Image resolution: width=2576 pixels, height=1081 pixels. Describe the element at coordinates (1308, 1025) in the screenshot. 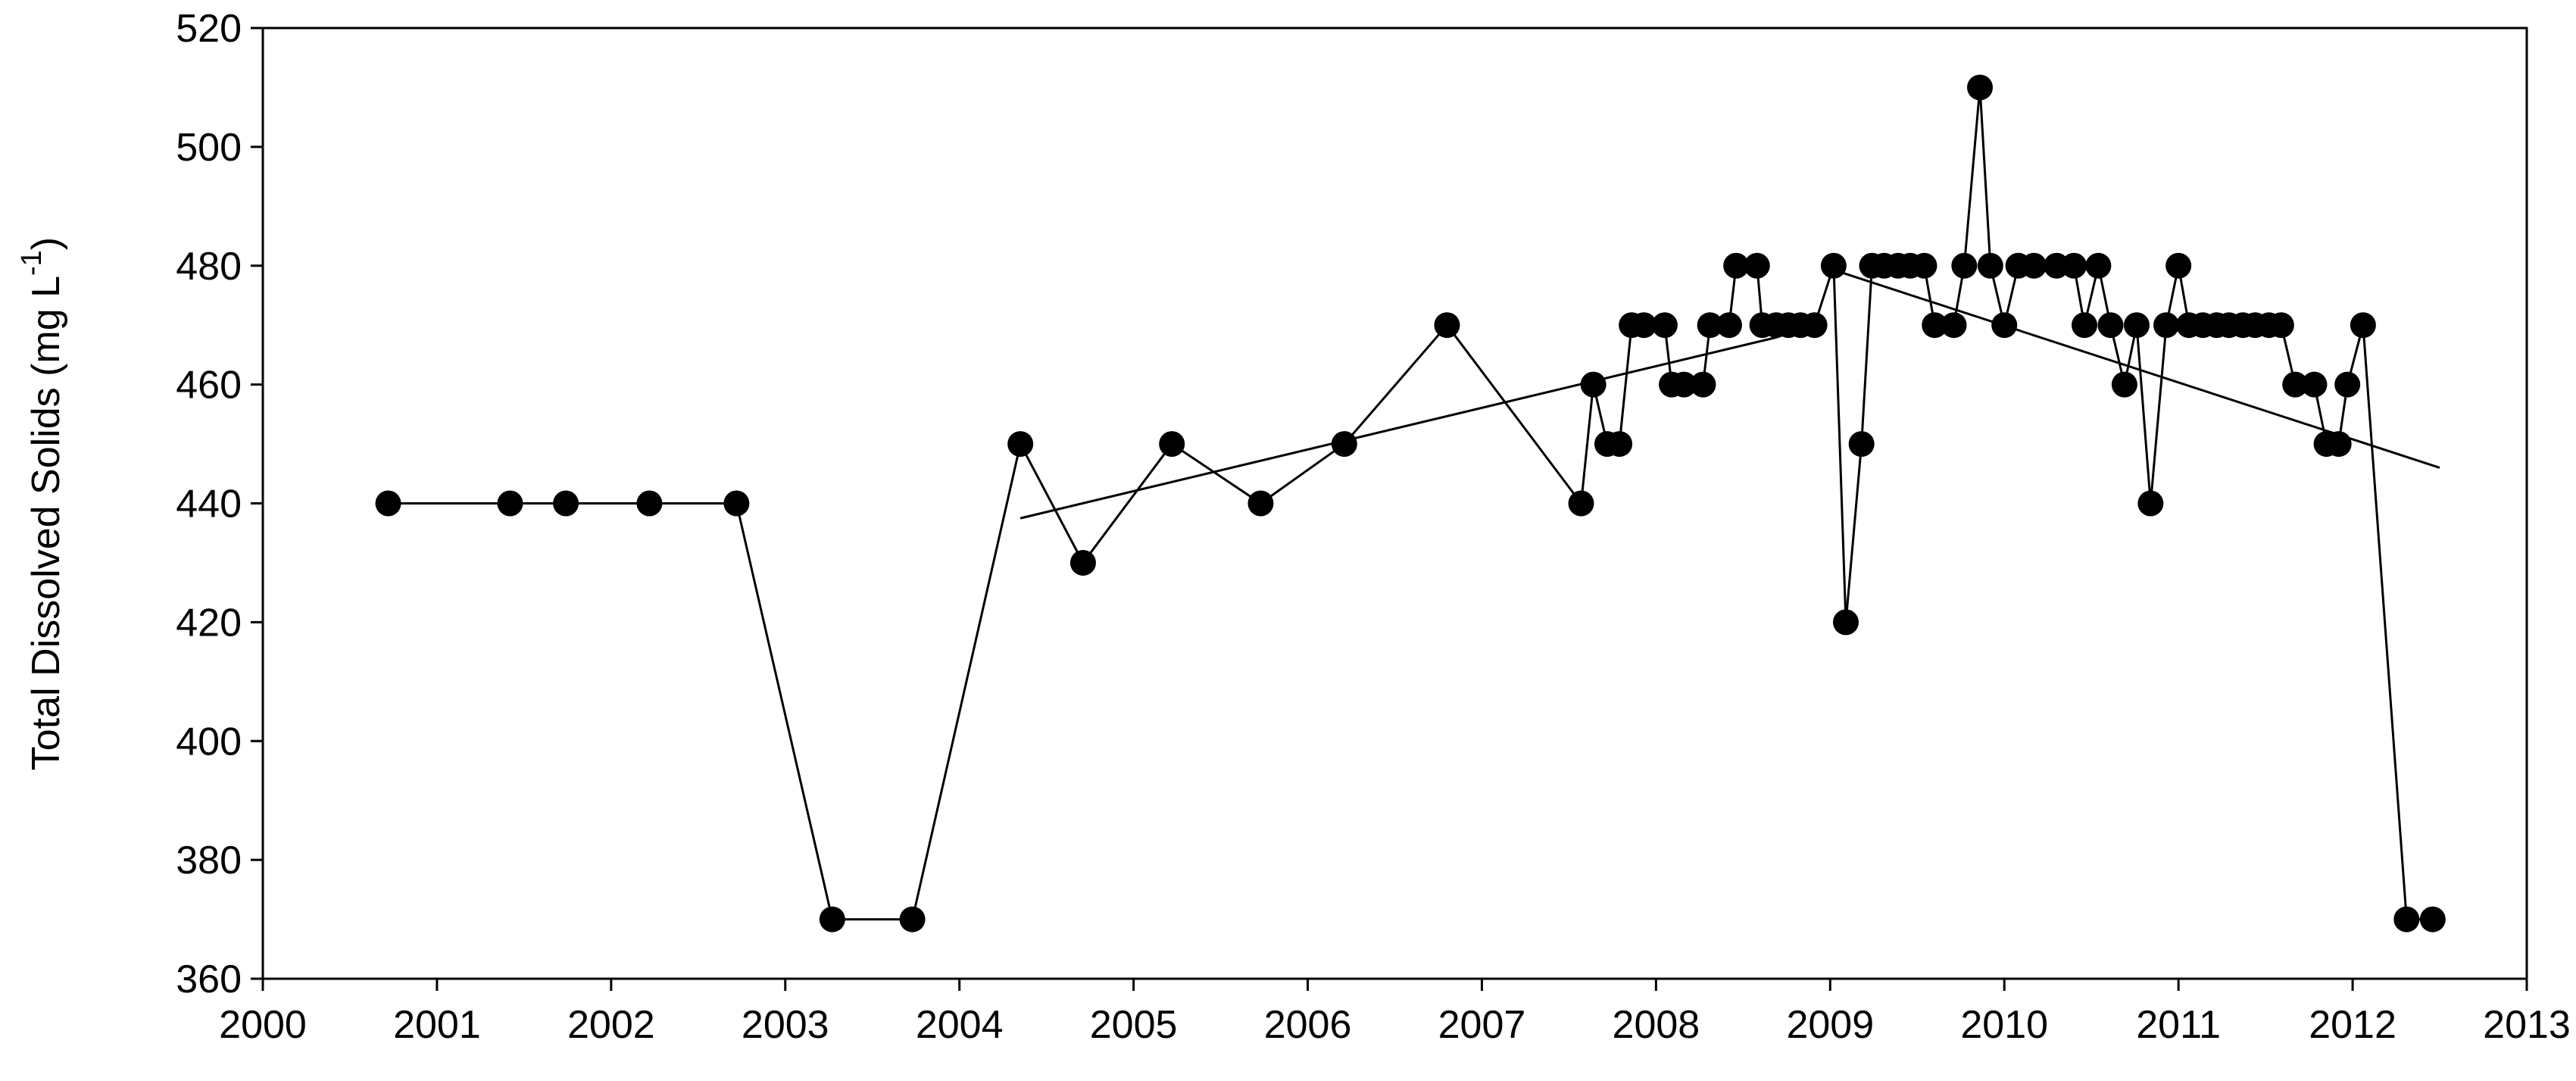

I see `x-tick-label: 2006` at that location.